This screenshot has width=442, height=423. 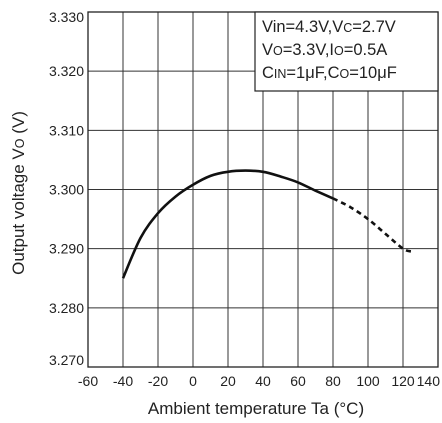 I want to click on x-tick-labels: -60 -40 -20 0 20 40 60 80 100 120 140, so click(x=259, y=381).